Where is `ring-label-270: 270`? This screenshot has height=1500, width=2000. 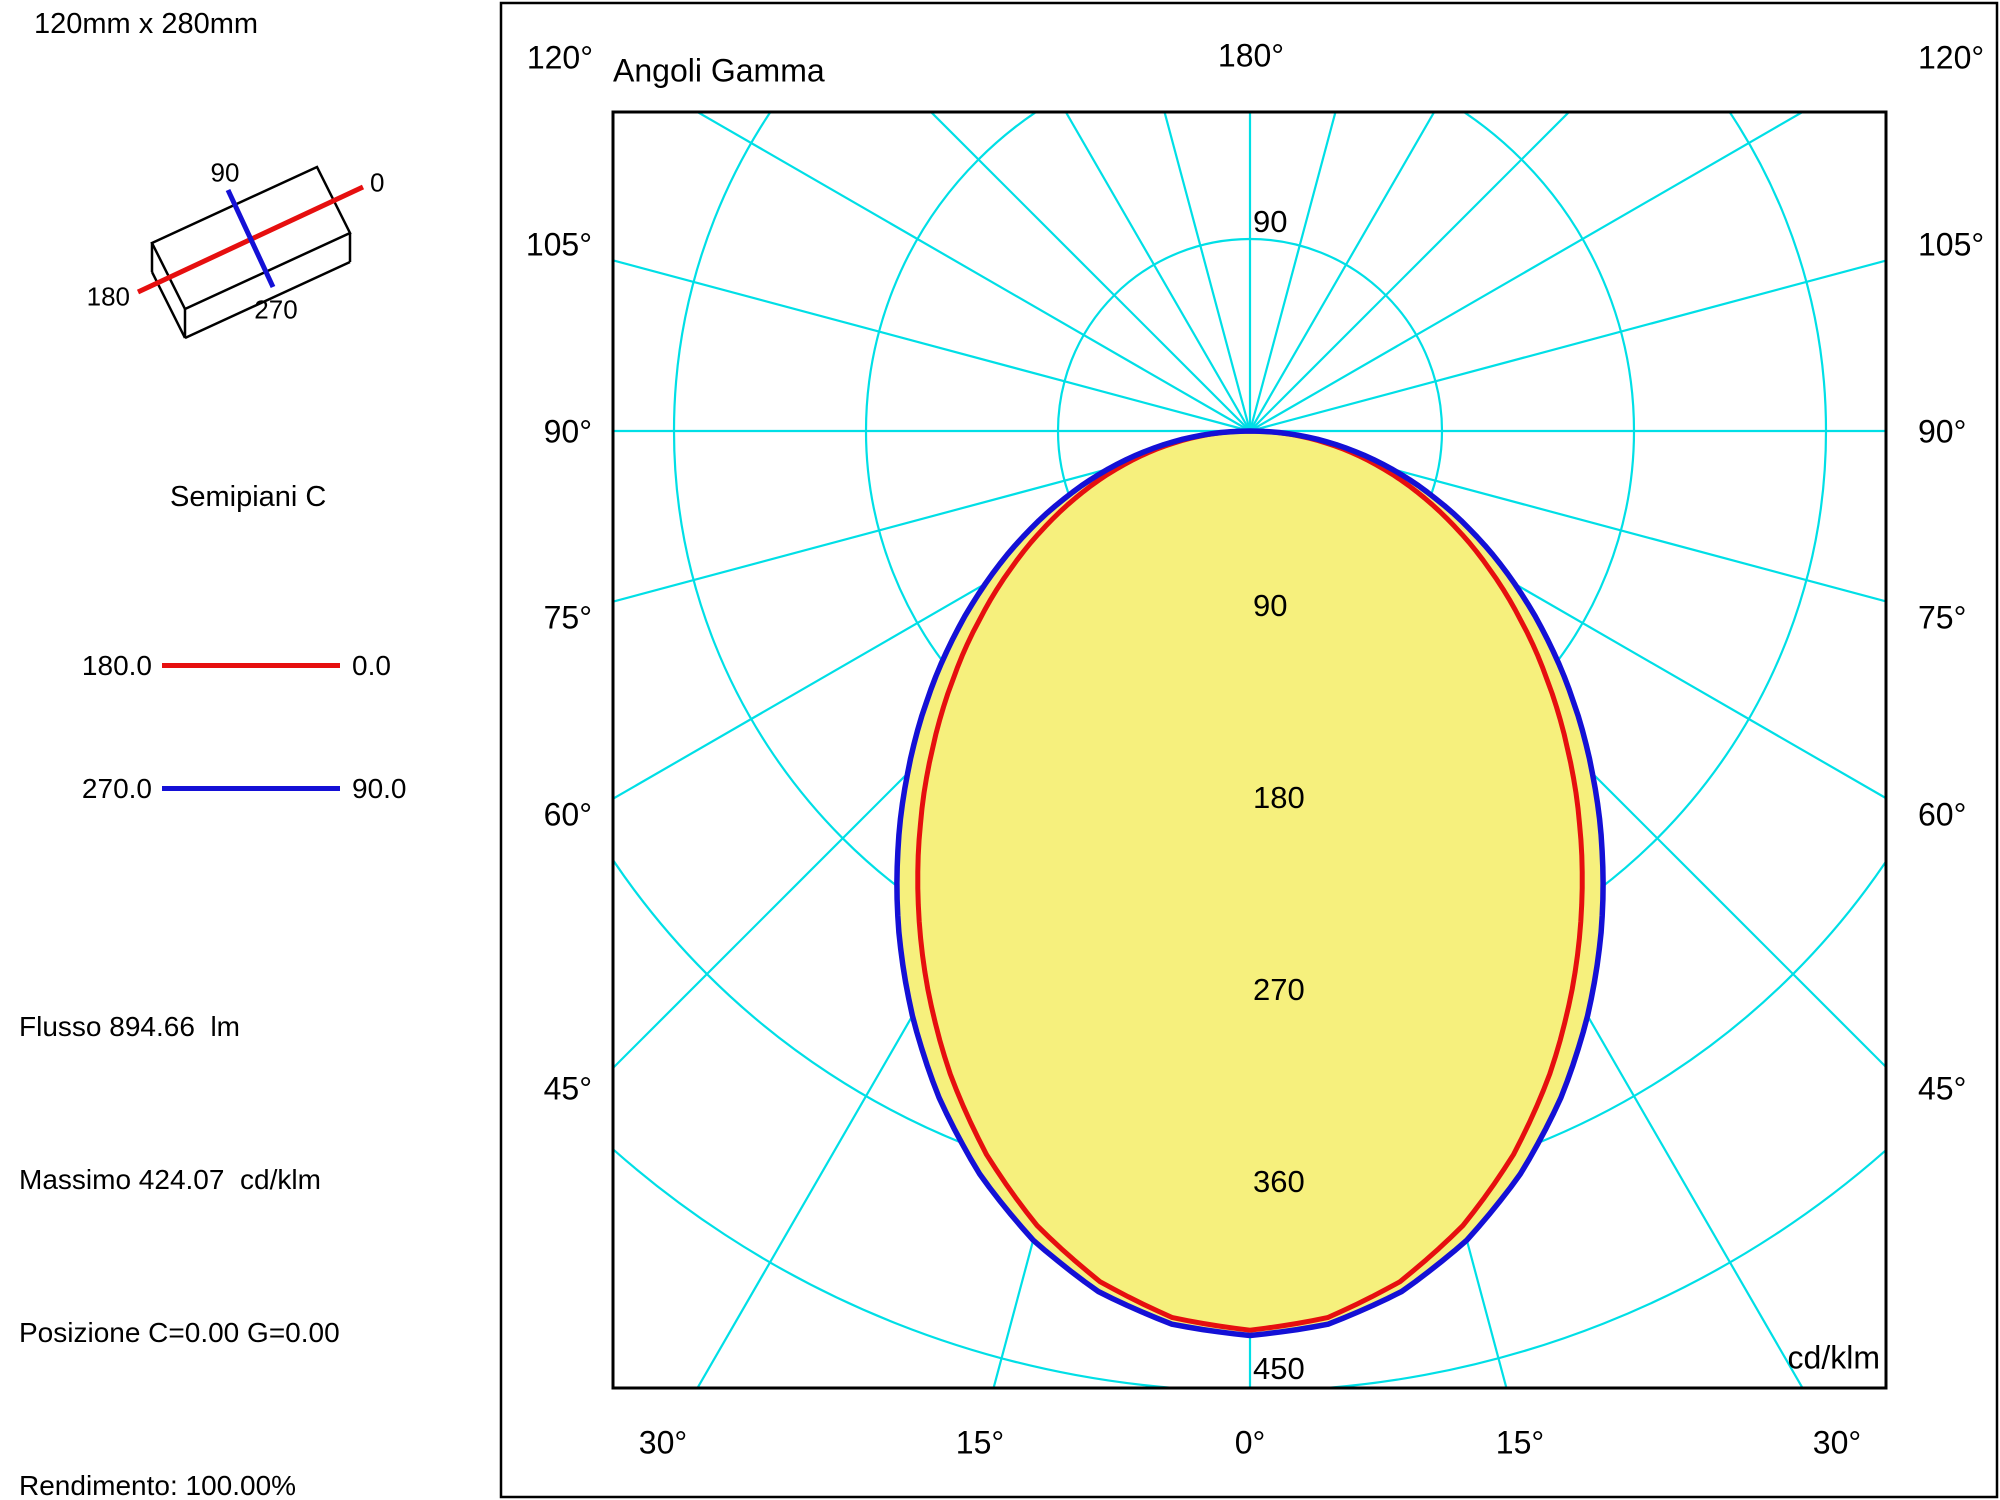 ring-label-270: 270 is located at coordinates (1279, 989).